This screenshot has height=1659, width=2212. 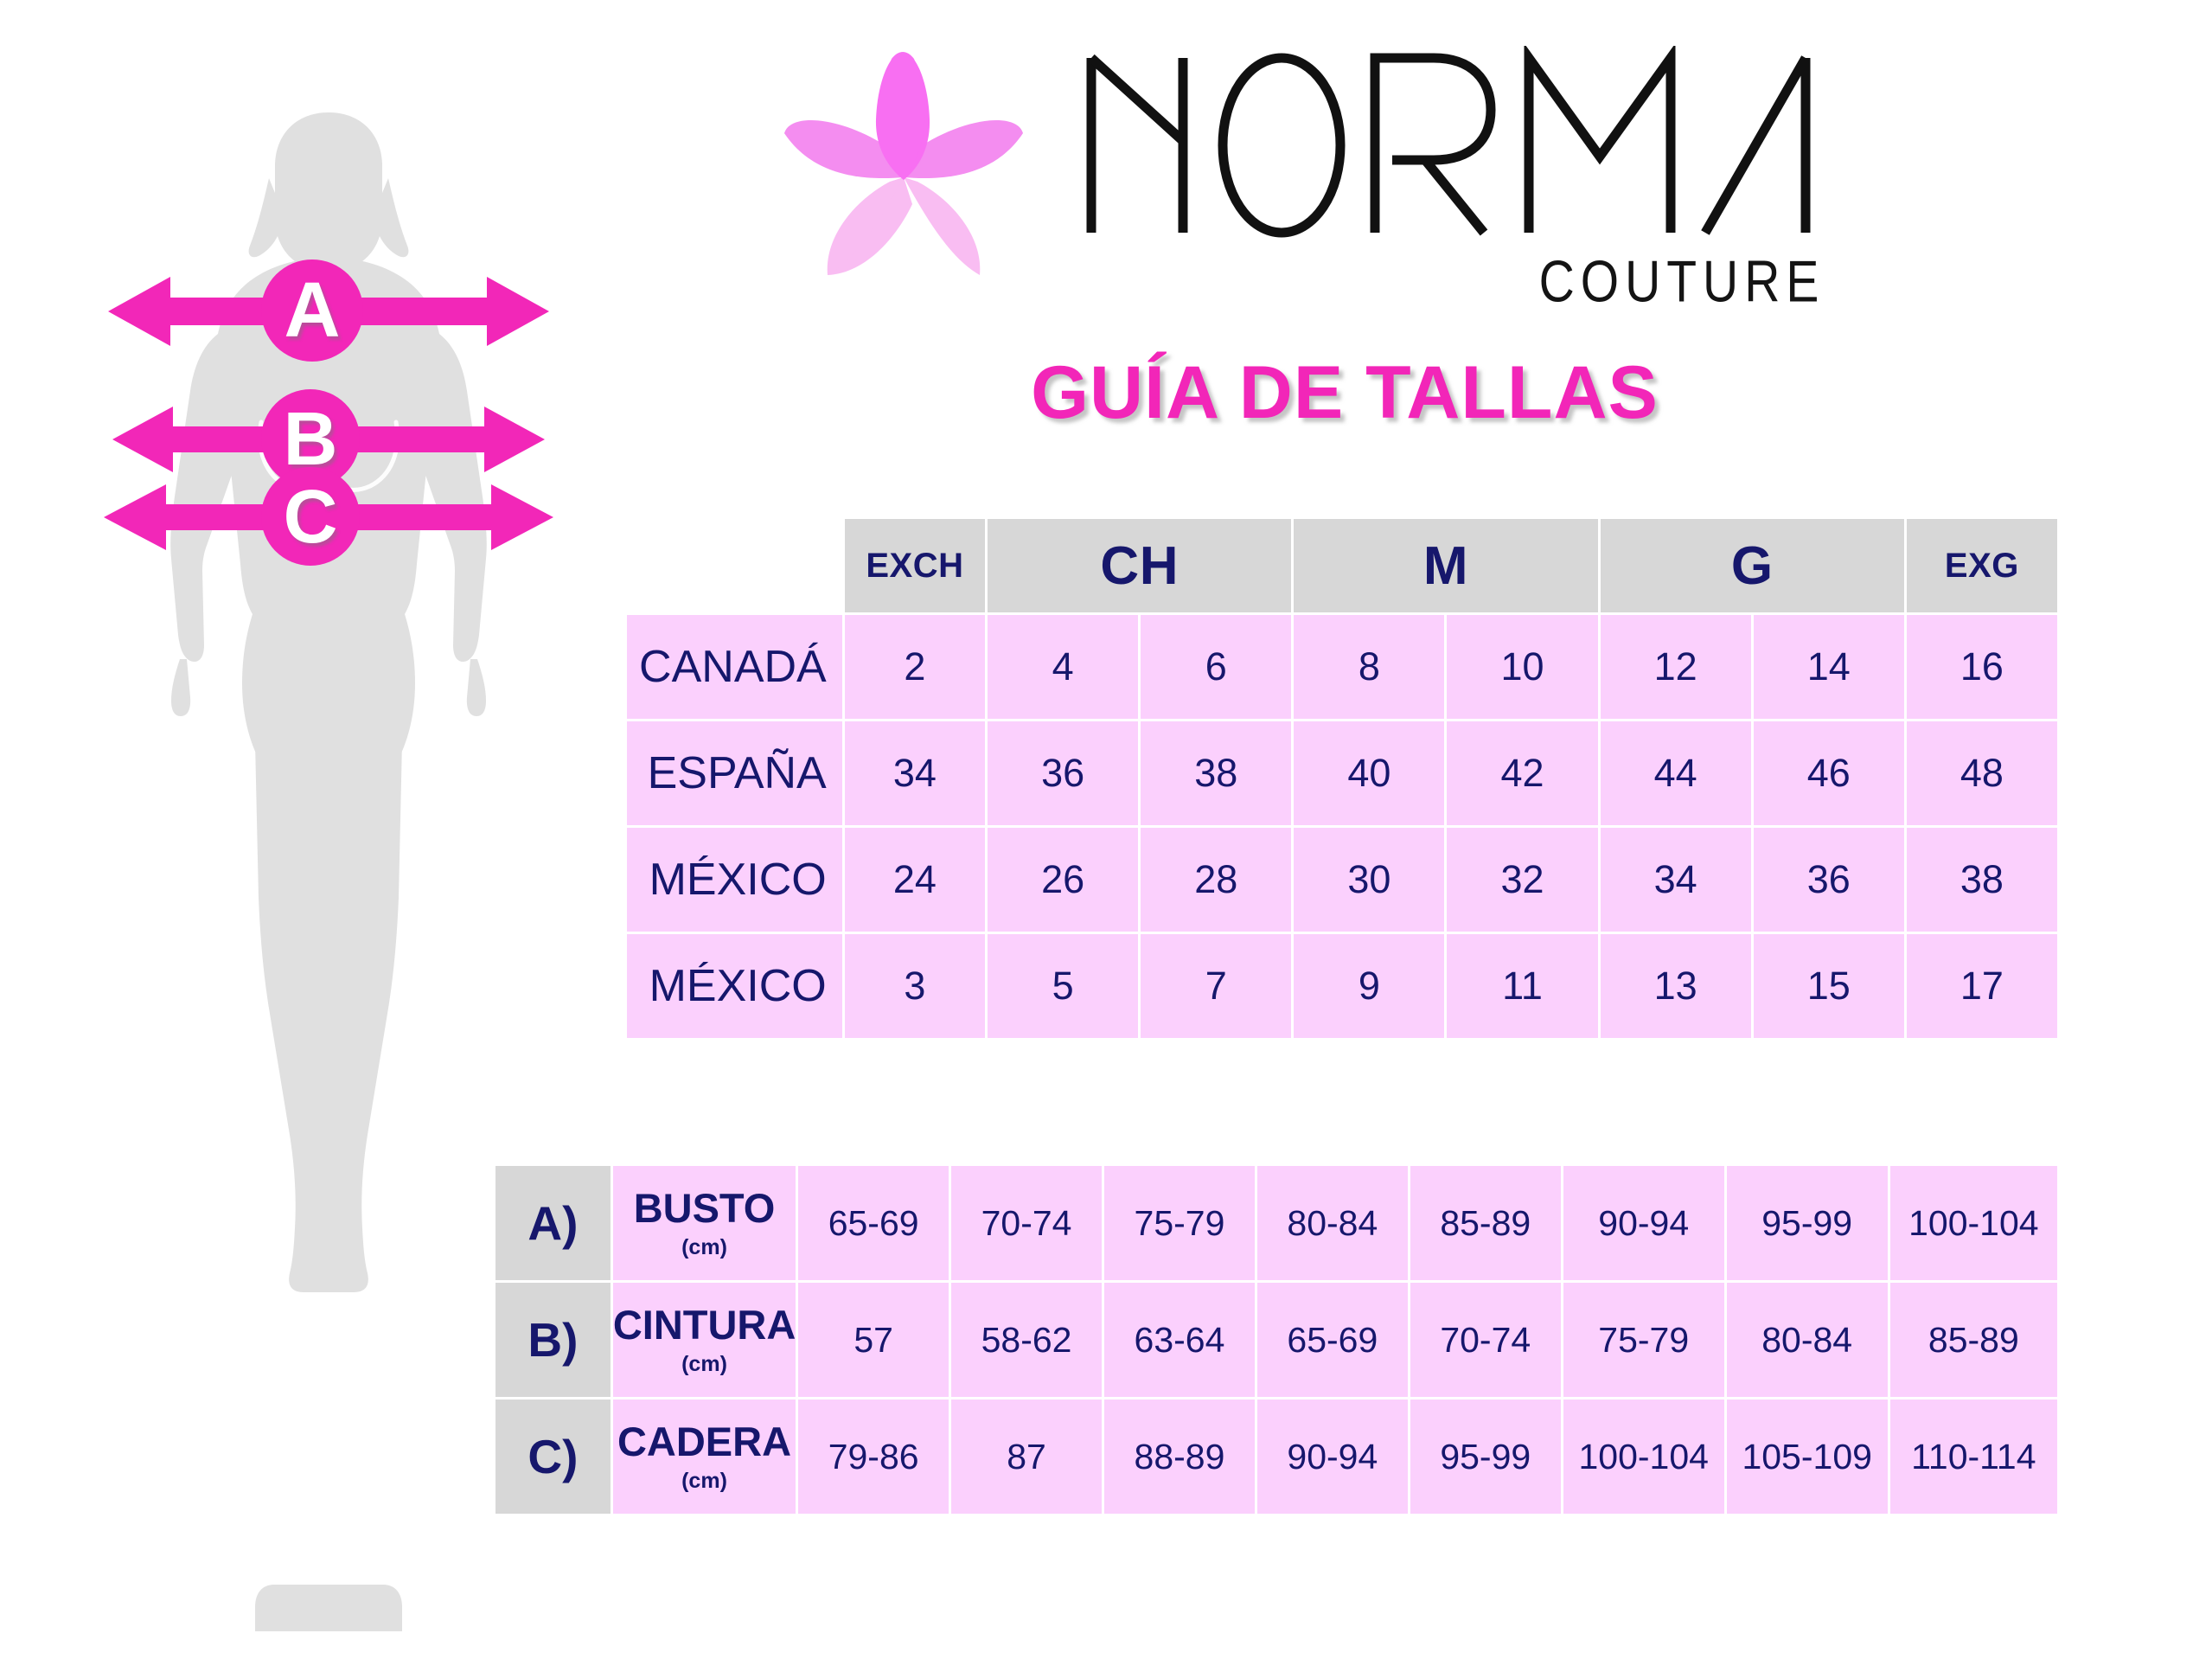 I want to click on bust-marker-letter: A, so click(x=312, y=311).